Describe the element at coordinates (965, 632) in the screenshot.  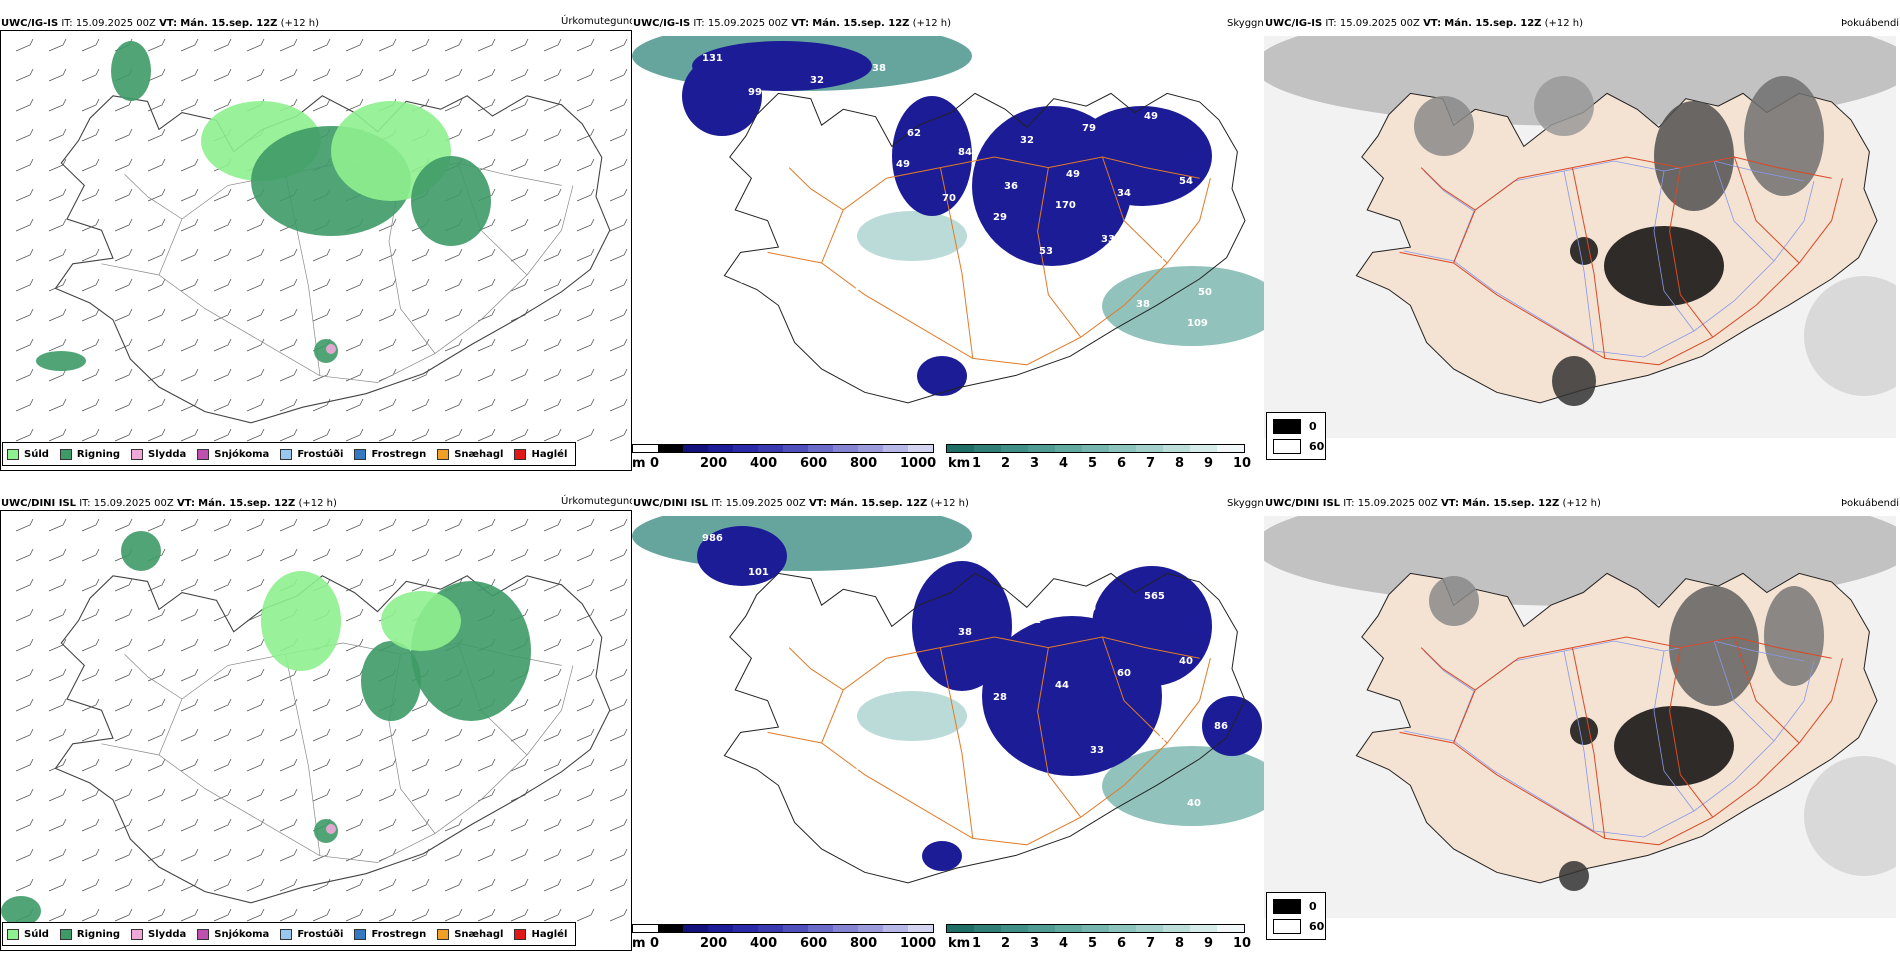
I see `cloud-base-label: 38` at that location.